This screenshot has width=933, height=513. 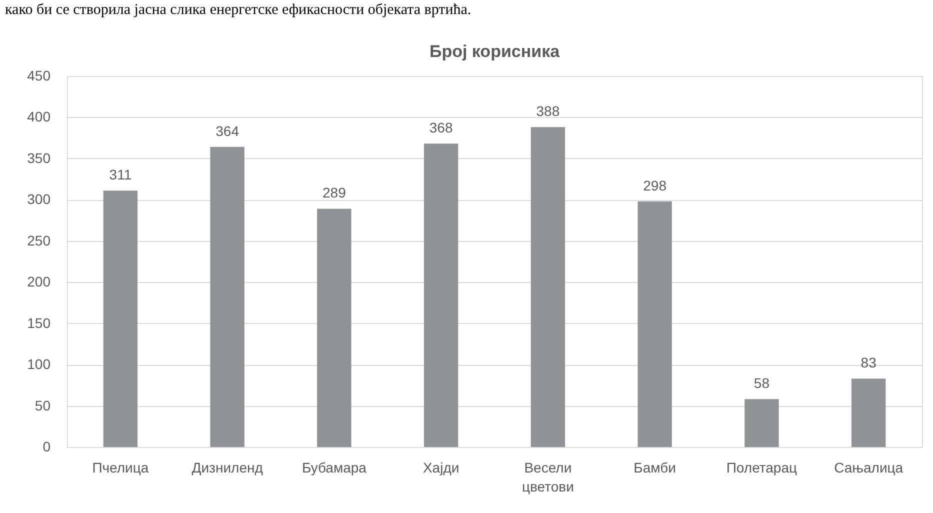 What do you see at coordinates (441, 468) in the screenshot?
I see `x-tick-label: Хајди` at bounding box center [441, 468].